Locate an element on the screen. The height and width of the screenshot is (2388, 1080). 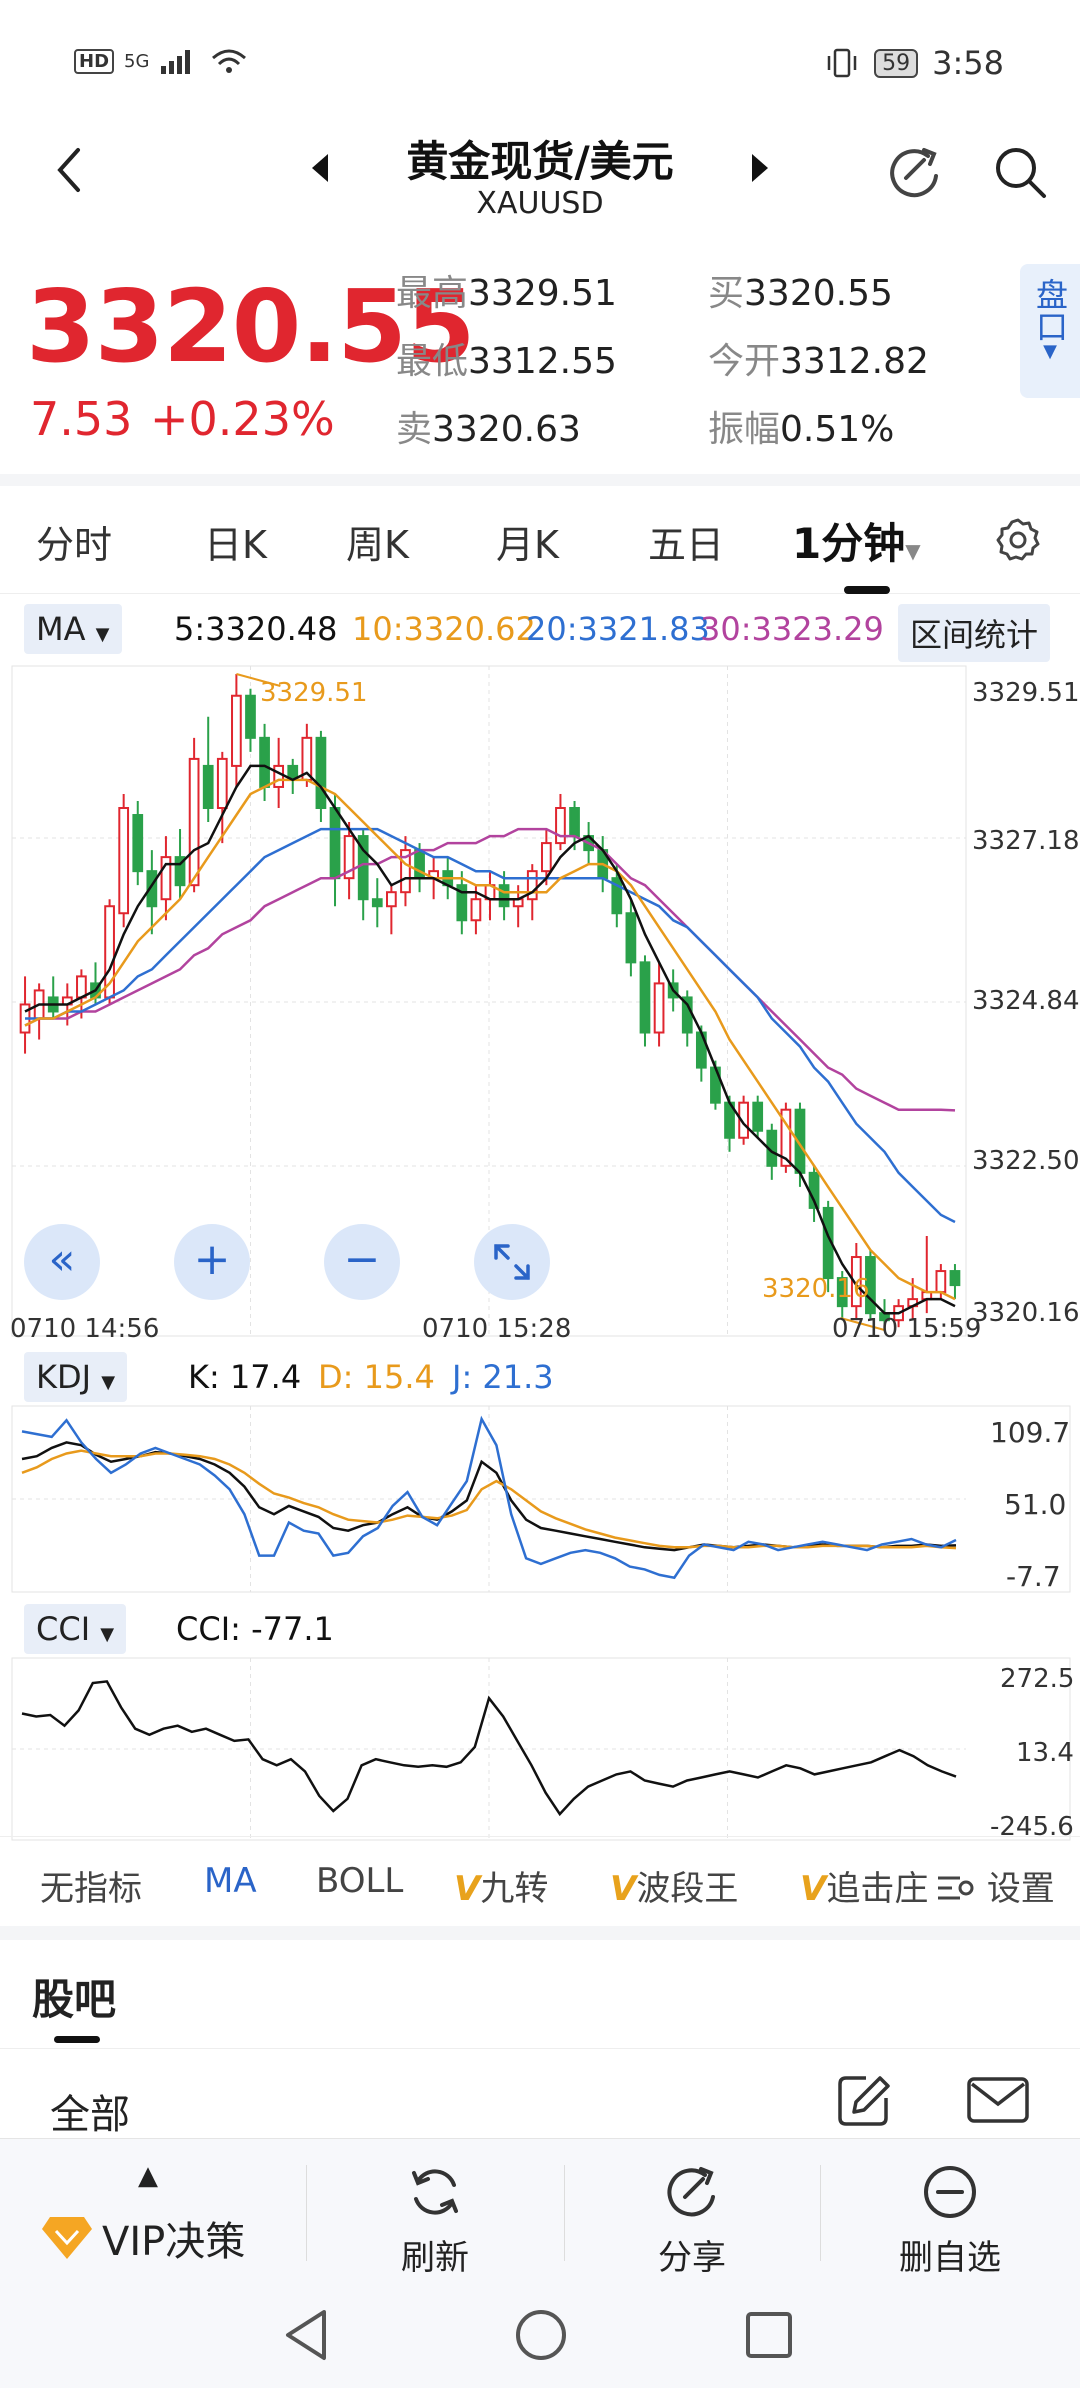
ma-selector: MA ▼ is located at coordinates (73, 629).